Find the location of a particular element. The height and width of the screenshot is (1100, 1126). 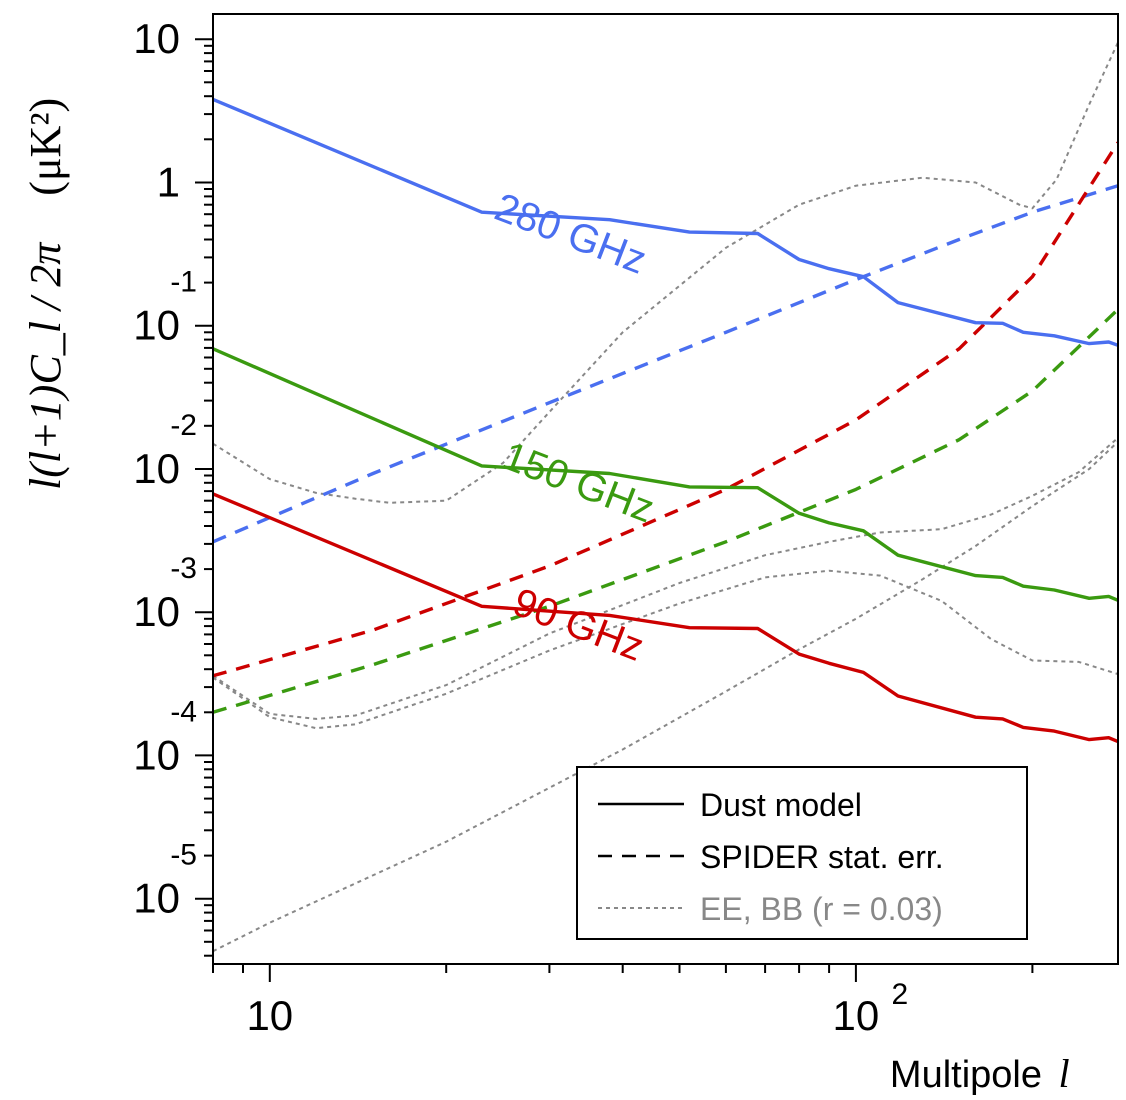

y-axis-title: l(l+1)C_l / 2π (μK²) is located at coordinates (45, 294).